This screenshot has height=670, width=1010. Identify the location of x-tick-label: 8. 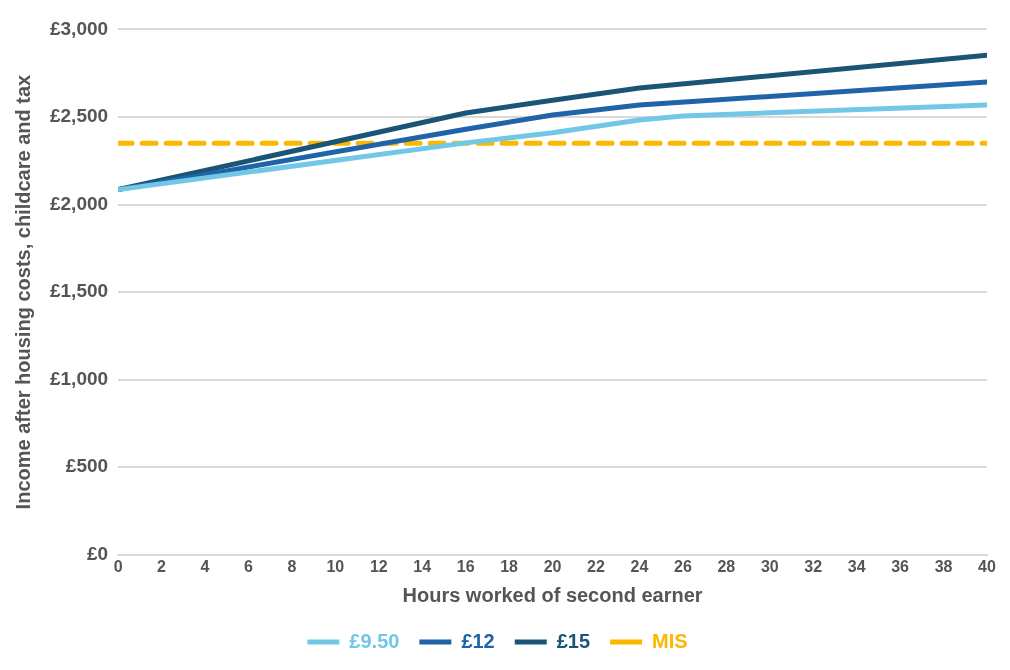
(292, 566).